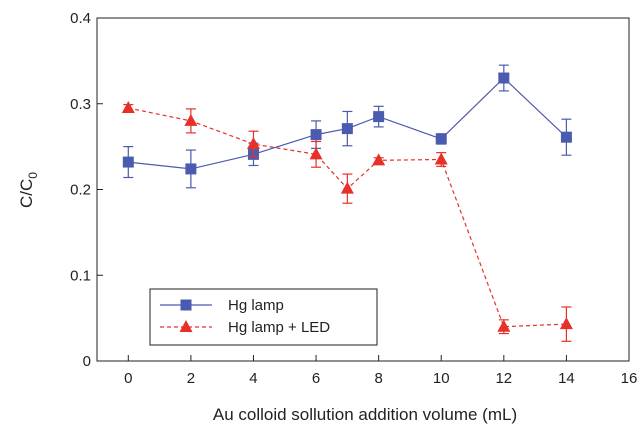  Describe the element at coordinates (33, 175) in the screenshot. I see `y-axis-title-subscript: 0` at that location.